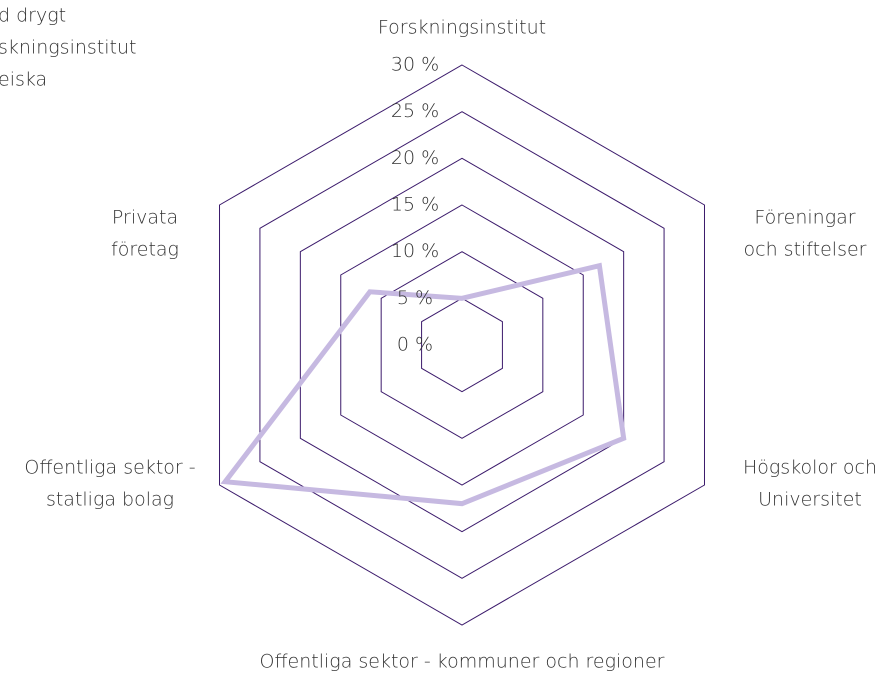 This screenshot has width=888, height=675. Describe the element at coordinates (804, 218) in the screenshot. I see `category-label: Föreningar` at that location.